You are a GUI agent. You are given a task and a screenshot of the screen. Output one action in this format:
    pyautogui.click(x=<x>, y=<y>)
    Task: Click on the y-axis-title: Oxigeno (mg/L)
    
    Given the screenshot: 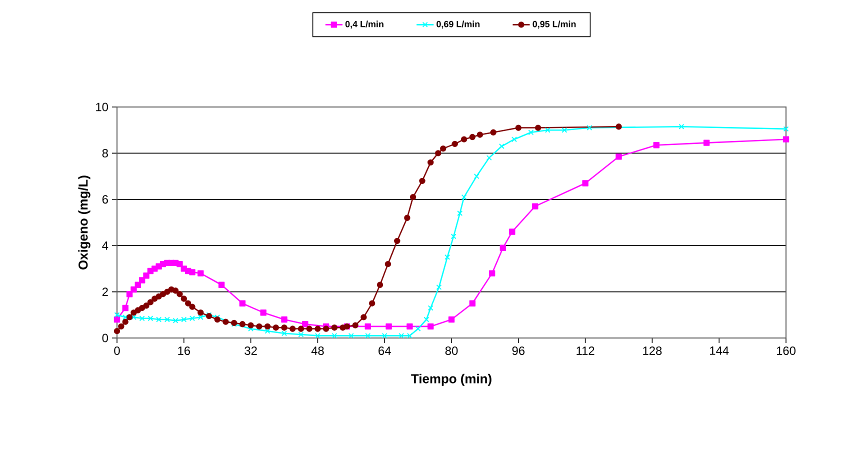 What is the action you would take?
    pyautogui.click(x=84, y=223)
    